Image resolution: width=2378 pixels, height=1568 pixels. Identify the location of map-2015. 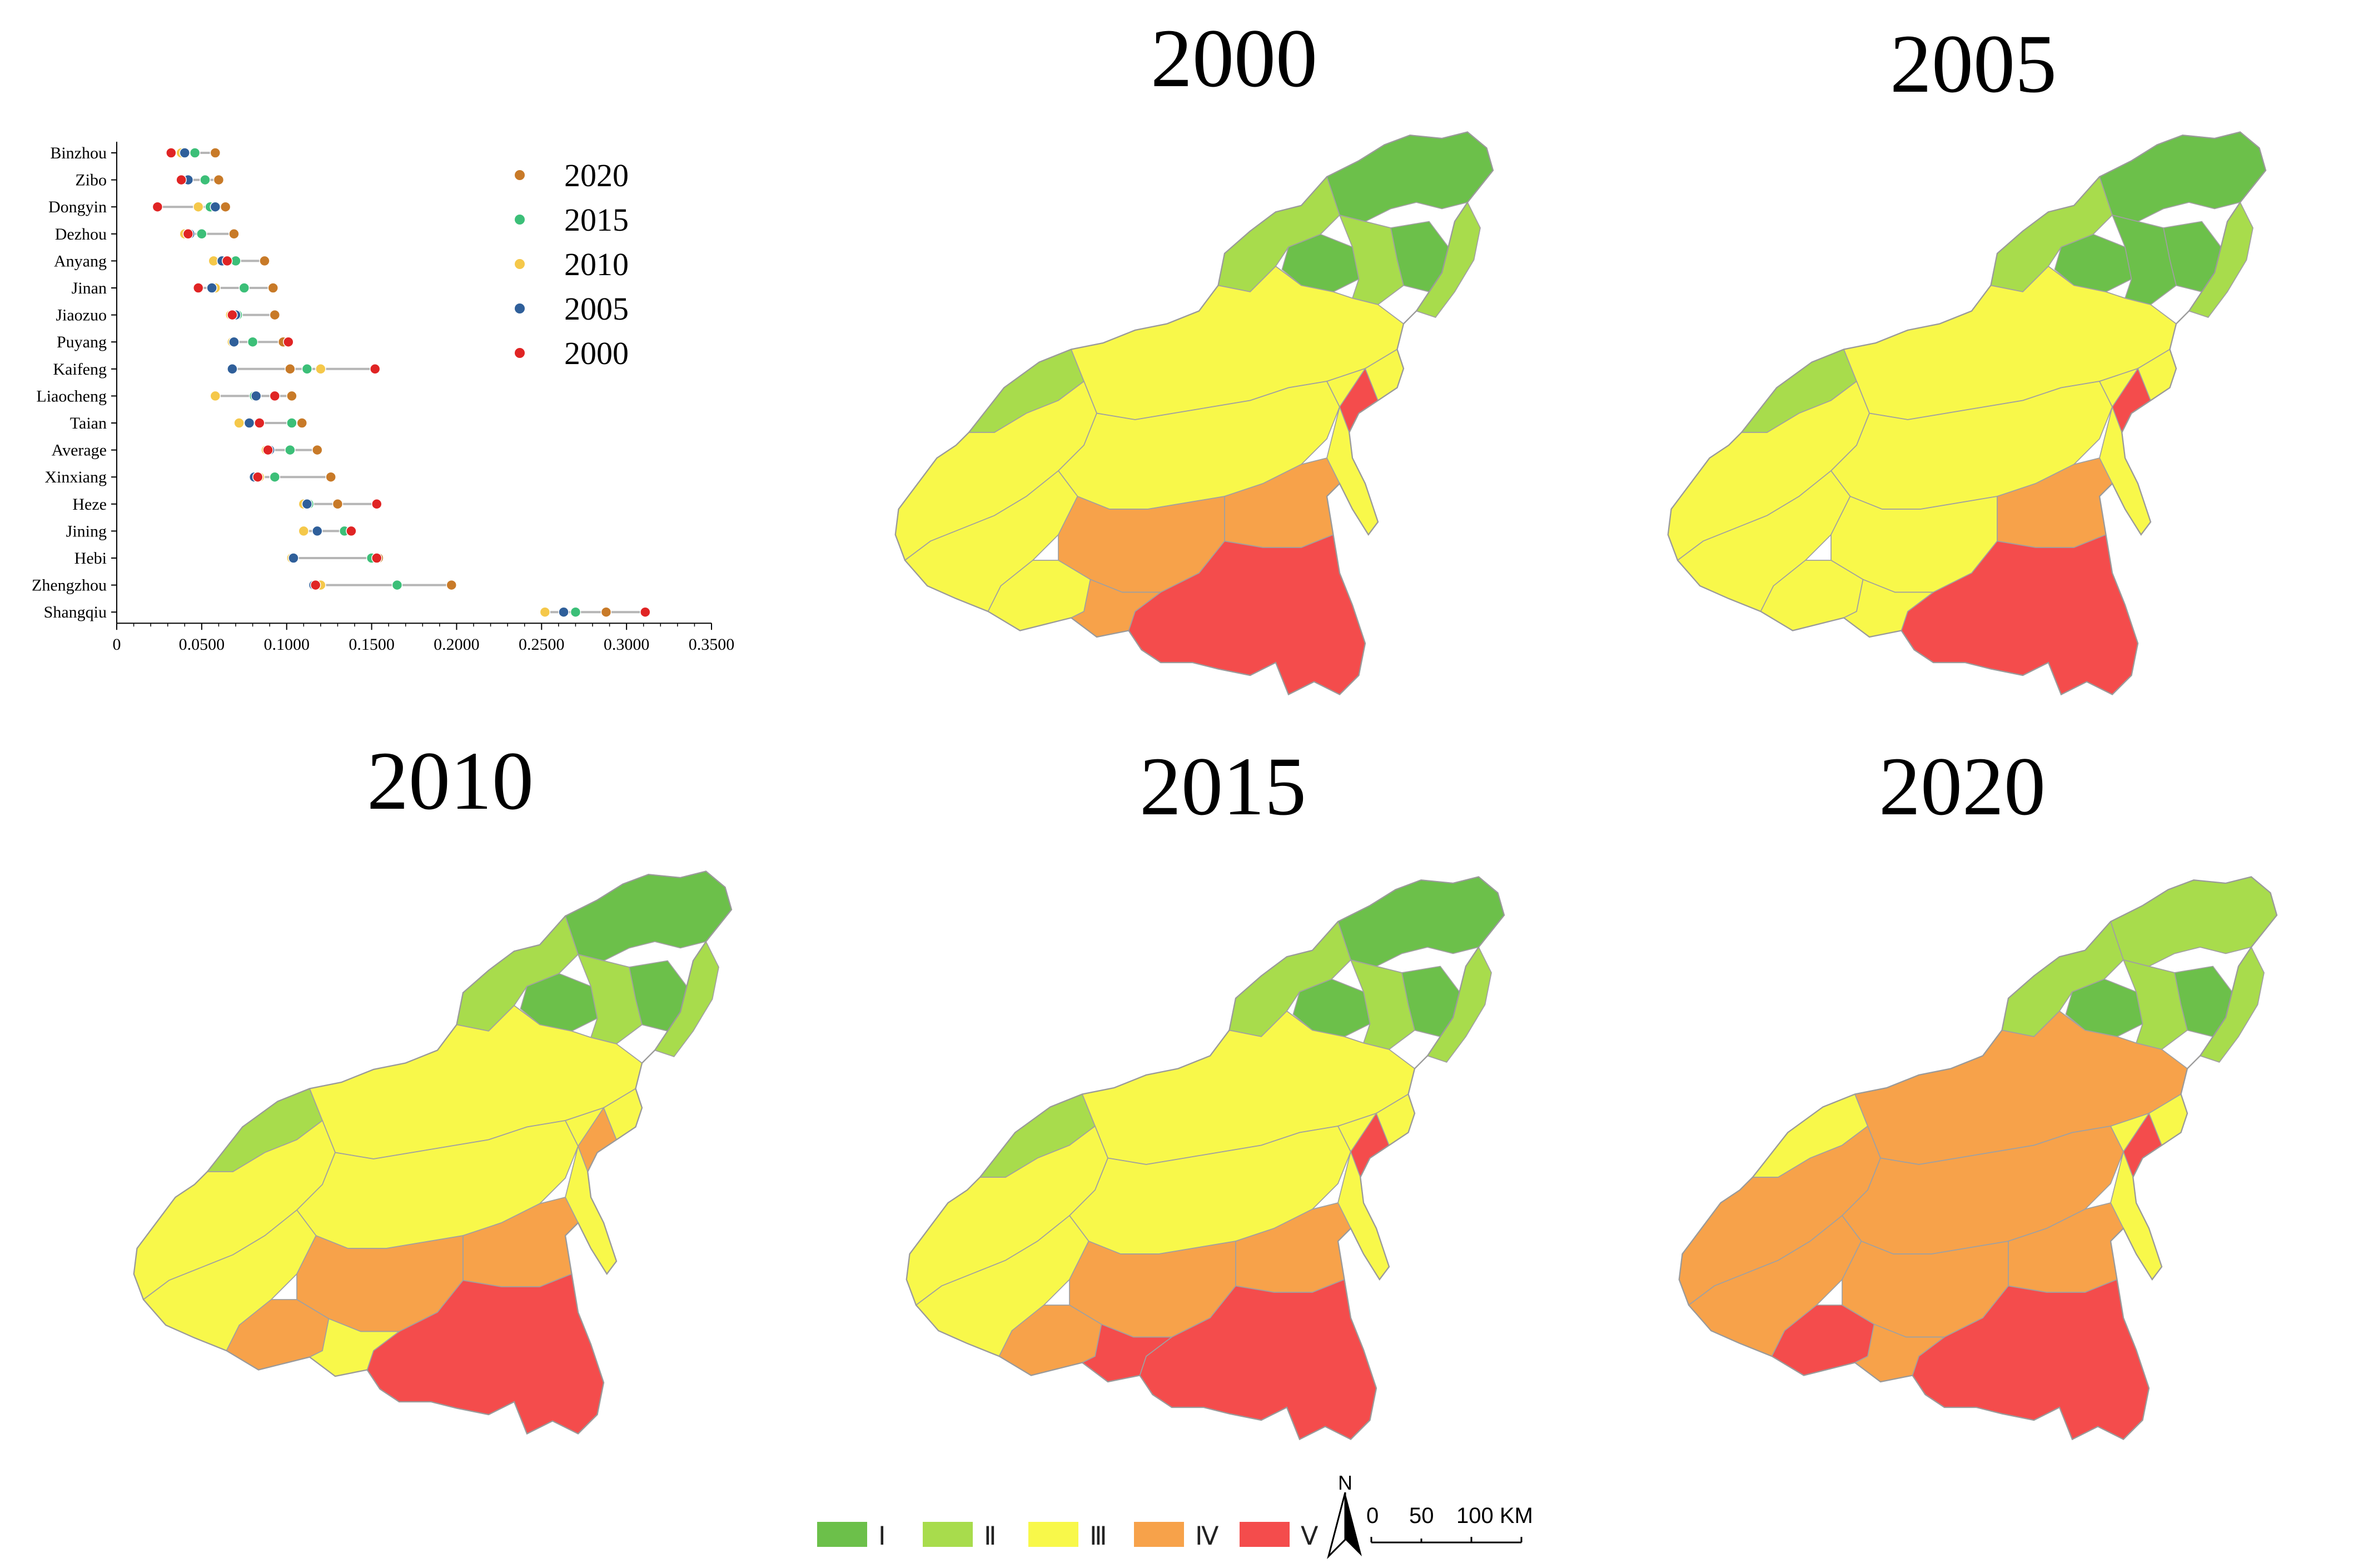
(1205, 1158).